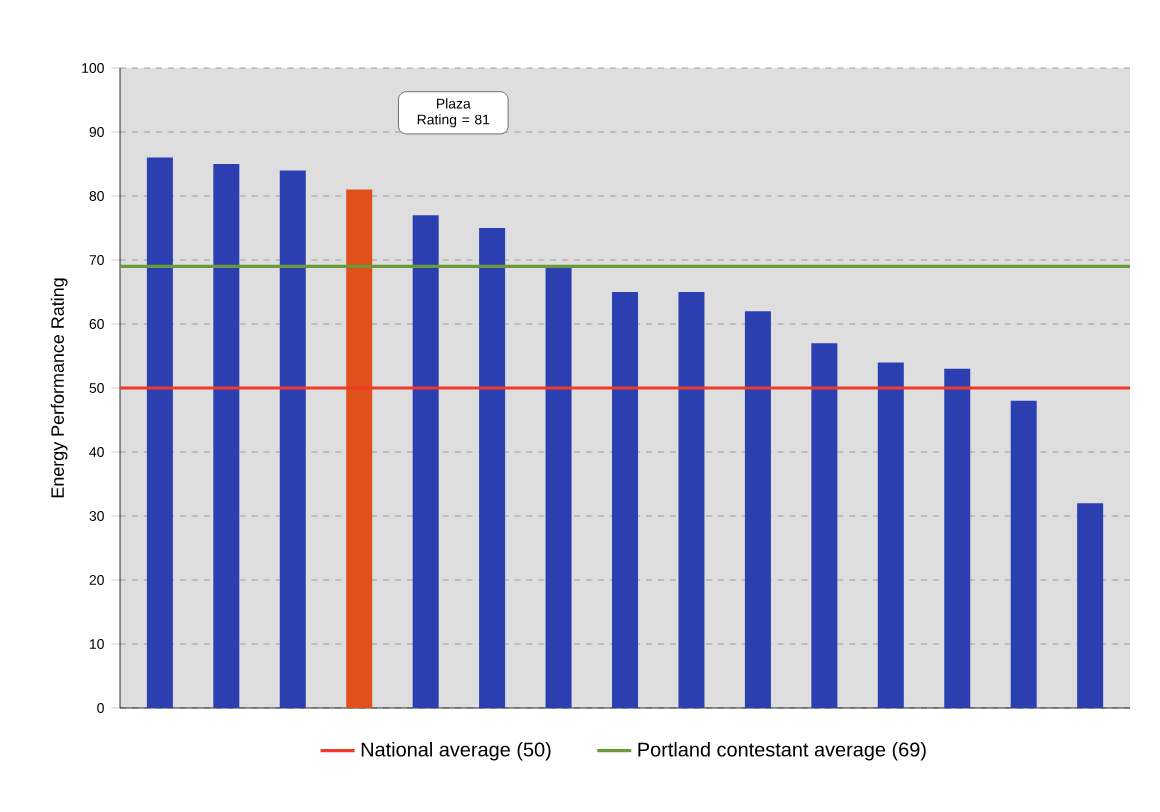 This screenshot has height=812, width=1160. I want to click on y-axis-title: Energy Performance Rating, so click(59, 388).